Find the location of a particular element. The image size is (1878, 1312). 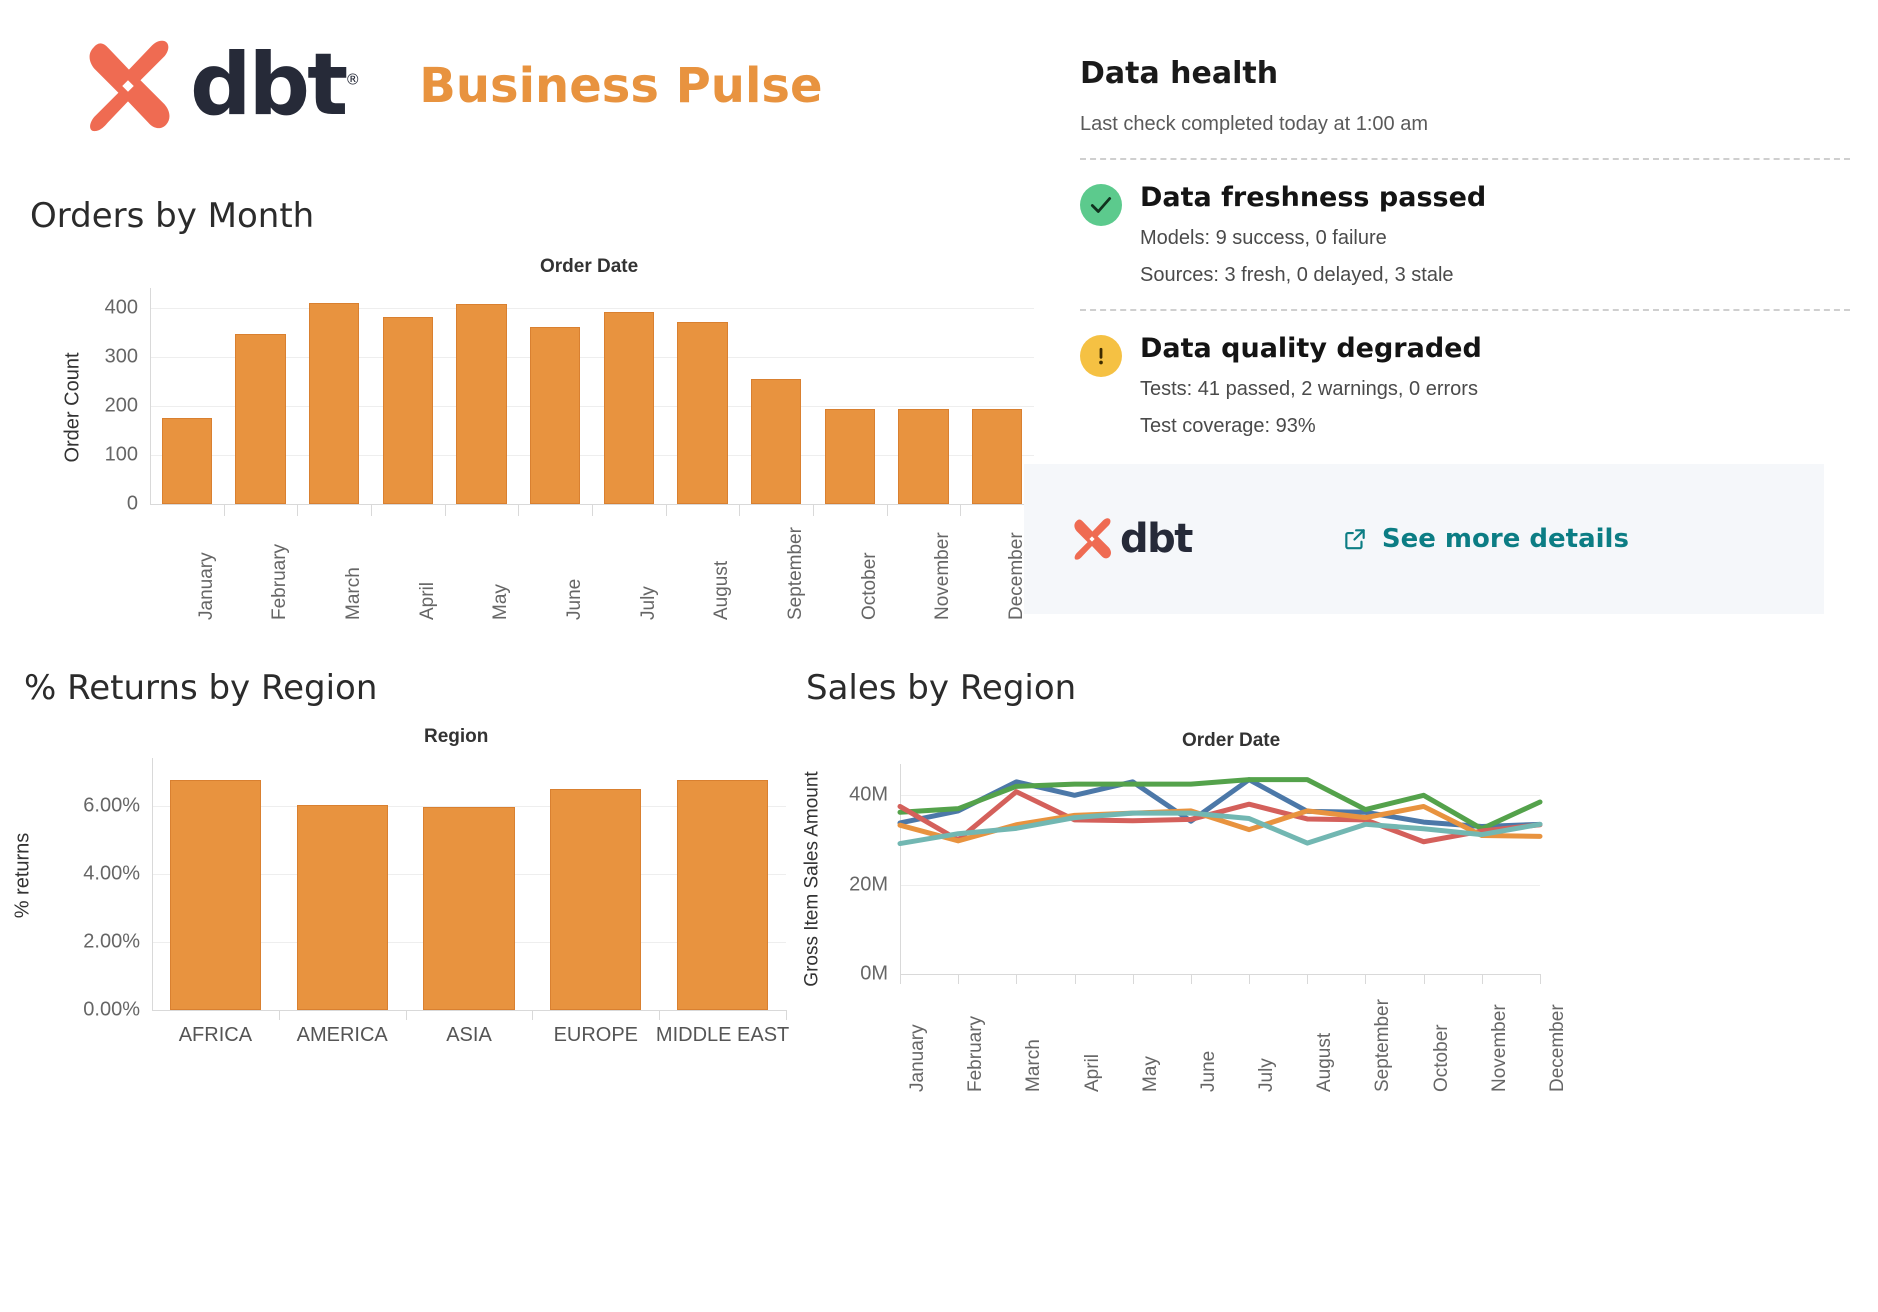

x-axis-tick-label: May is located at coordinates (1150, 1074).